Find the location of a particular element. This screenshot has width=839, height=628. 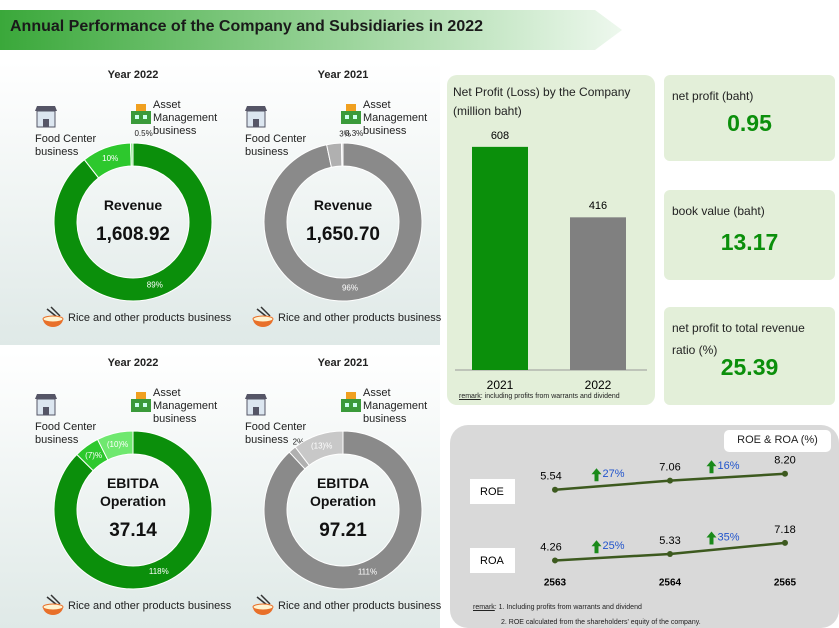

value-label: 5.54 is located at coordinates (550, 477).